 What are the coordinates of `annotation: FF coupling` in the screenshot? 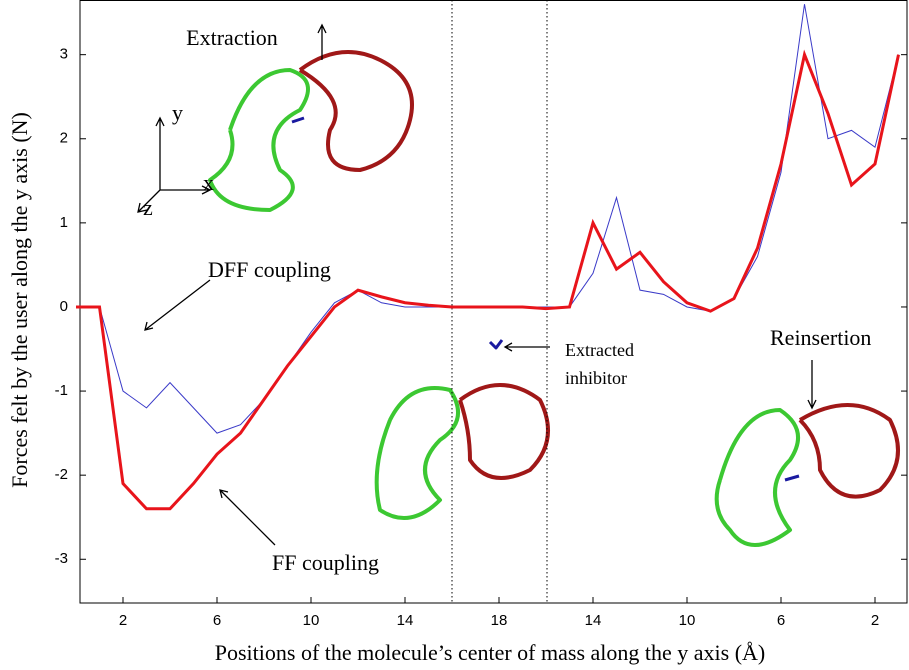 It's located at (325, 562).